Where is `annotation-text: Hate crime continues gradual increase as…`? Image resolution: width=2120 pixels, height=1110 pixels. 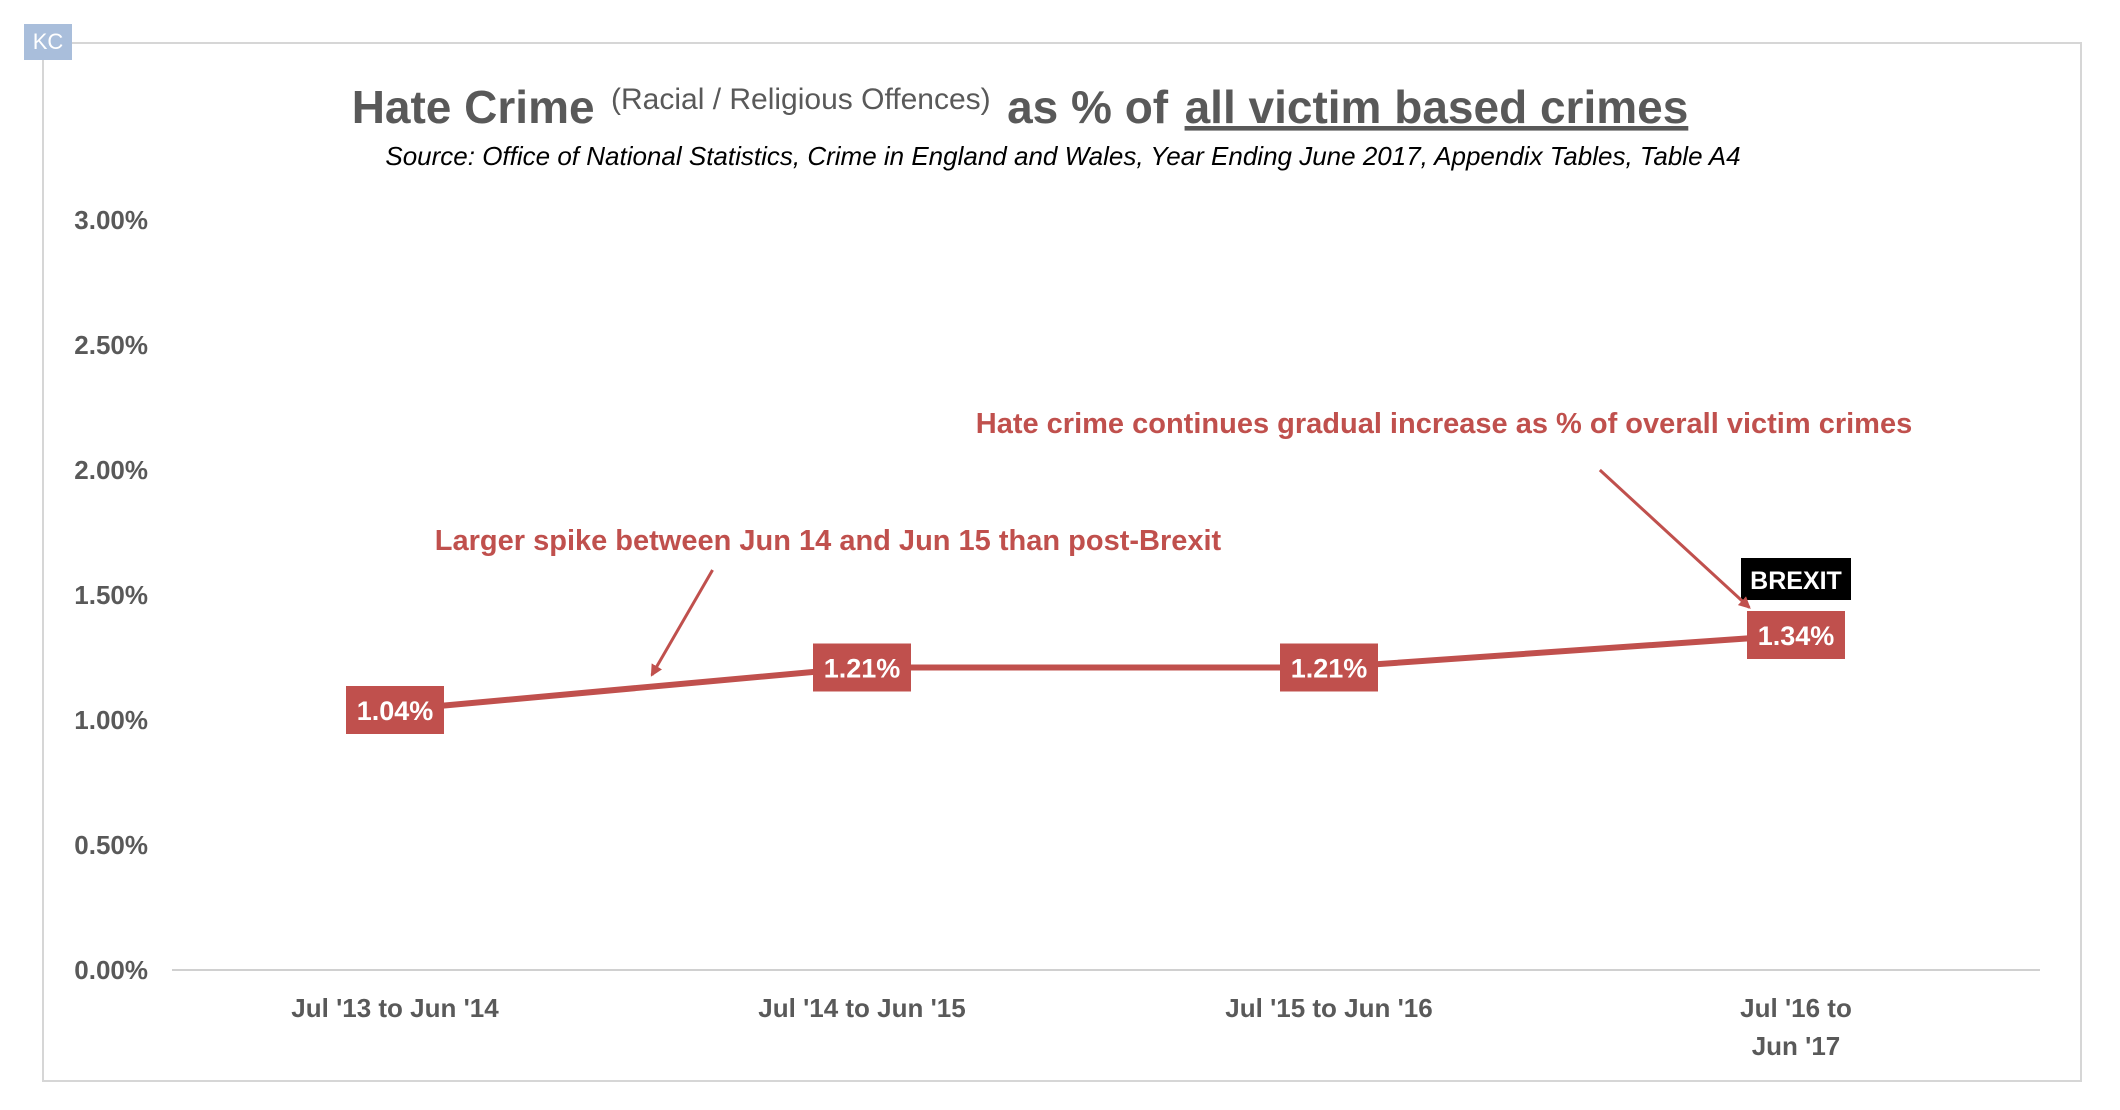
annotation-text: Hate crime continues gradual increase as… is located at coordinates (1444, 424).